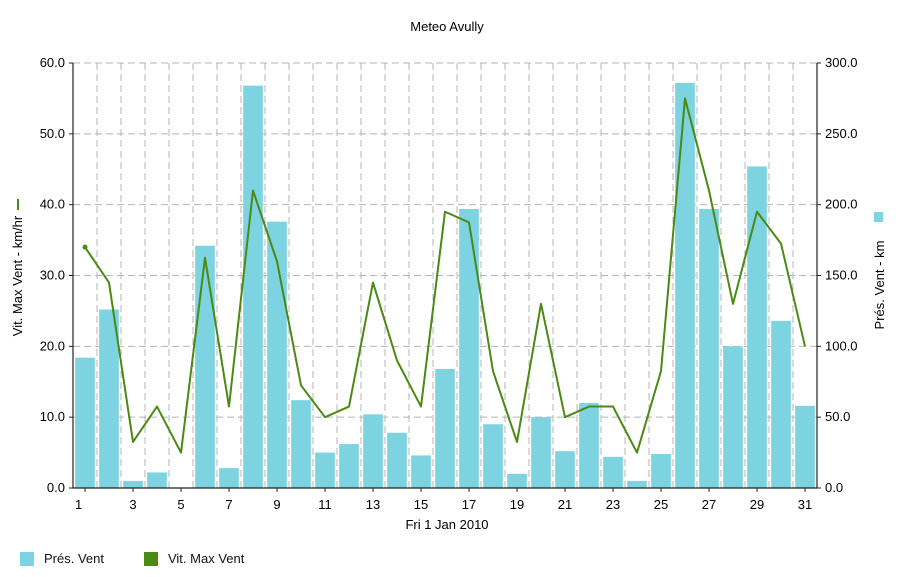 The image size is (900, 577). Describe the element at coordinates (447, 26) in the screenshot. I see `chart-title: Meteo Avully` at that location.